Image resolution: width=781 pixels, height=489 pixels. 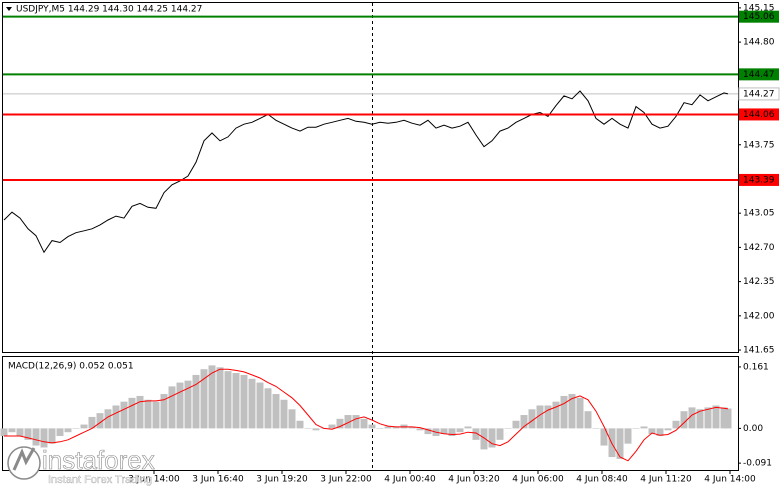 I want to click on x-tick-label: 3 Jun 22:00, so click(x=346, y=480).